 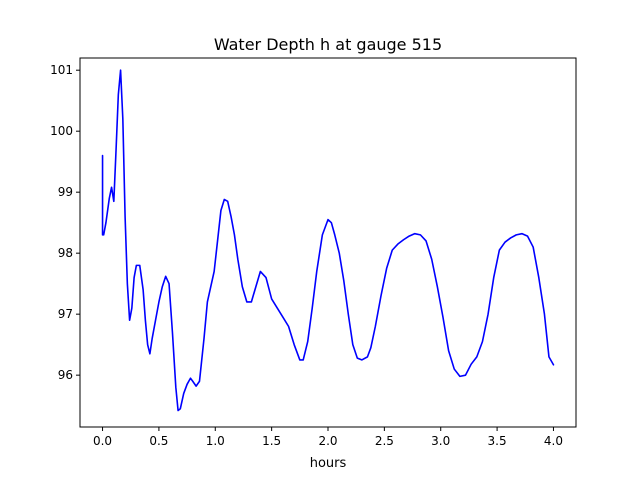 What do you see at coordinates (328, 44) in the screenshot?
I see `chart-title: Water Depth h at gauge 515` at bounding box center [328, 44].